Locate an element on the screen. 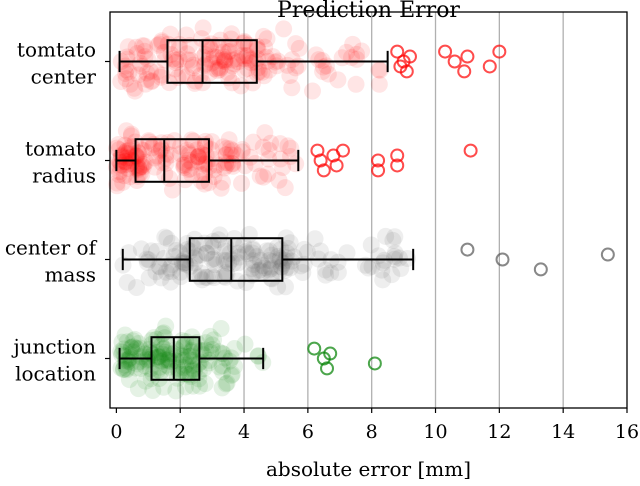  box is located at coordinates (212, 61).